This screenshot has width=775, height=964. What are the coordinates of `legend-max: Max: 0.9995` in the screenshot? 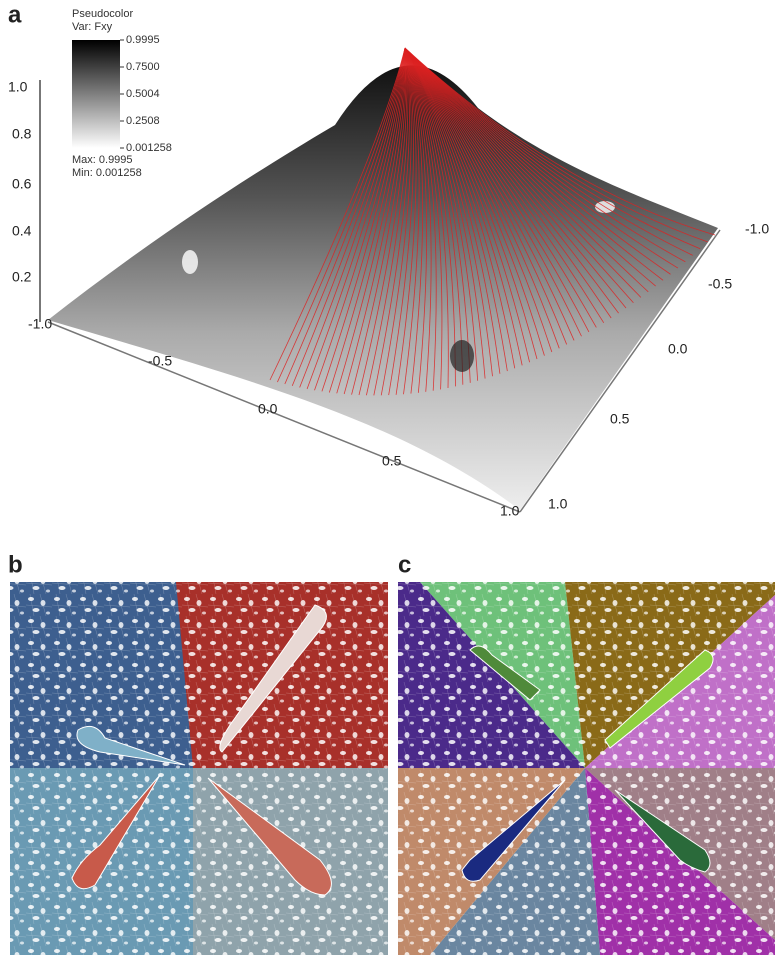 It's located at (102, 160).